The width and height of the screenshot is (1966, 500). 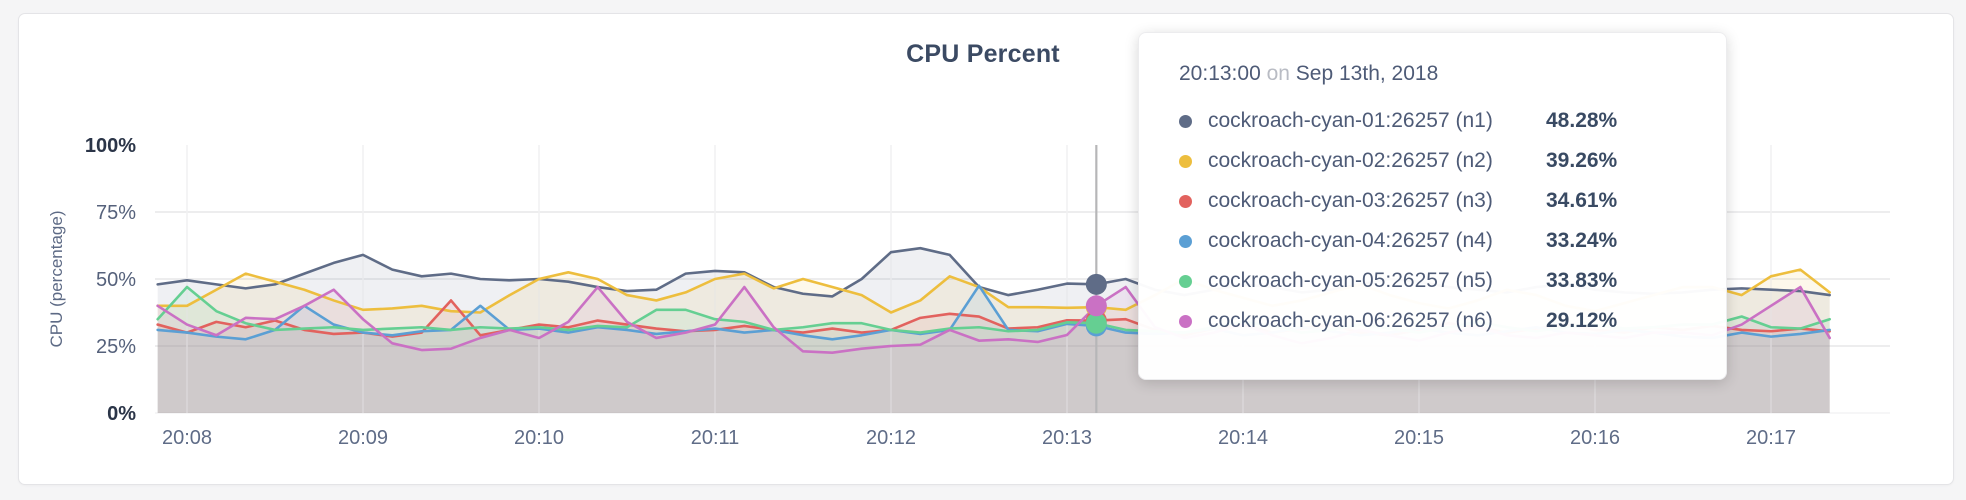 I want to click on x-tick-label: 20:12, so click(x=891, y=438).